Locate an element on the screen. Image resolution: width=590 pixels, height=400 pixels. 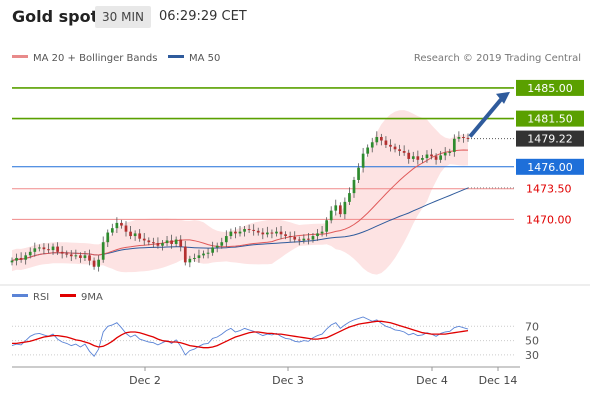
x-tick-label: Dec 3 is located at coordinates (288, 380).